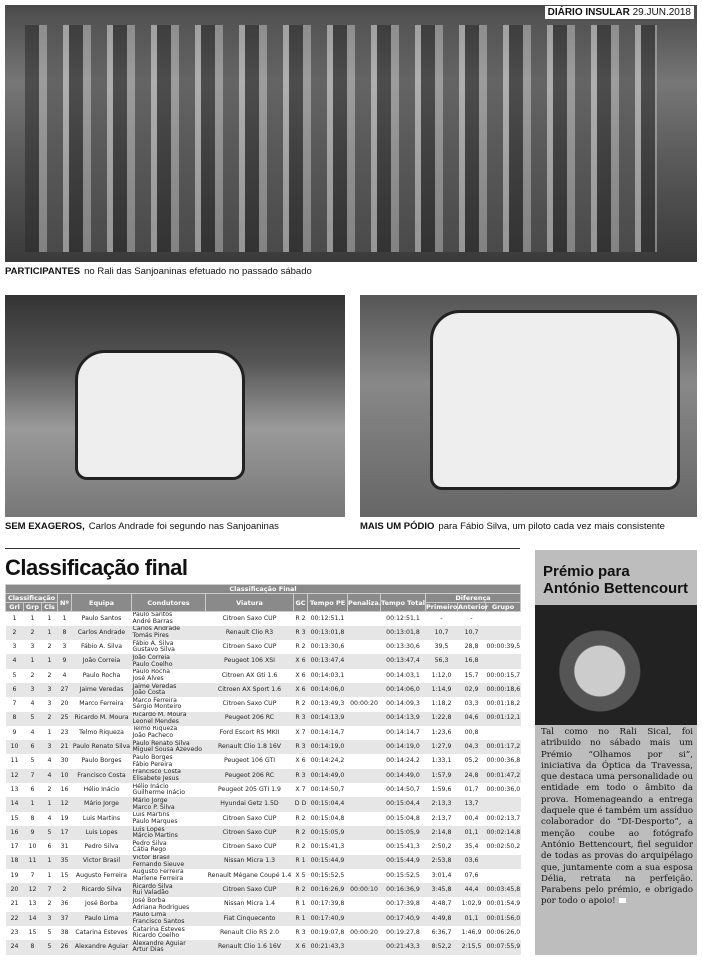 This screenshot has width=702, height=960. I want to click on cell-condutores: Jaime Veredas João Costa, so click(168, 690).